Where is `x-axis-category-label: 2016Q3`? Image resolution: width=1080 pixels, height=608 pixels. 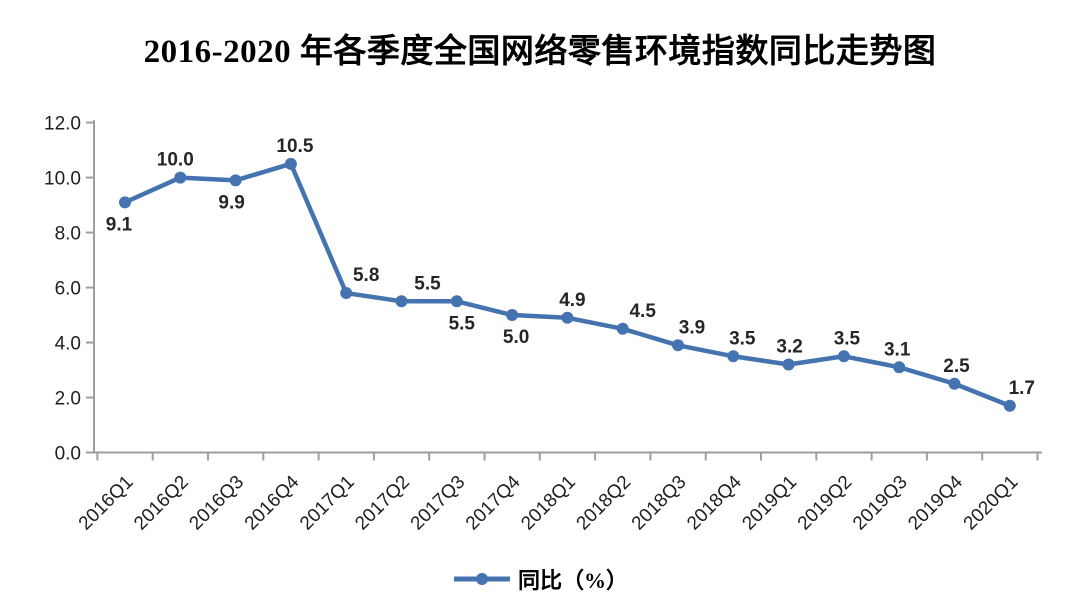
x-axis-category-label: 2016Q3 is located at coordinates (216, 503).